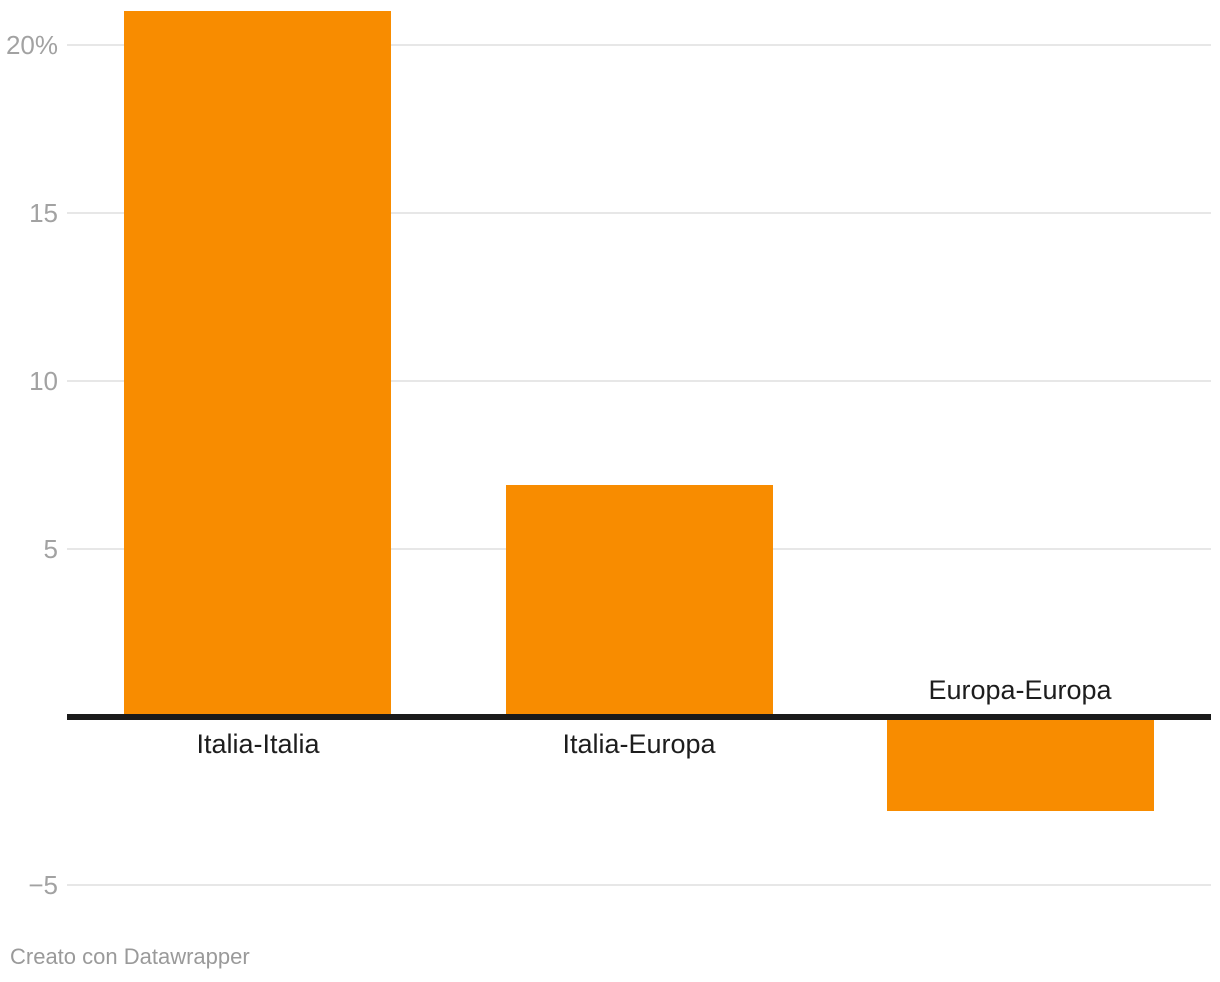  Describe the element at coordinates (43, 381) in the screenshot. I see `y-tick-label: 10` at that location.